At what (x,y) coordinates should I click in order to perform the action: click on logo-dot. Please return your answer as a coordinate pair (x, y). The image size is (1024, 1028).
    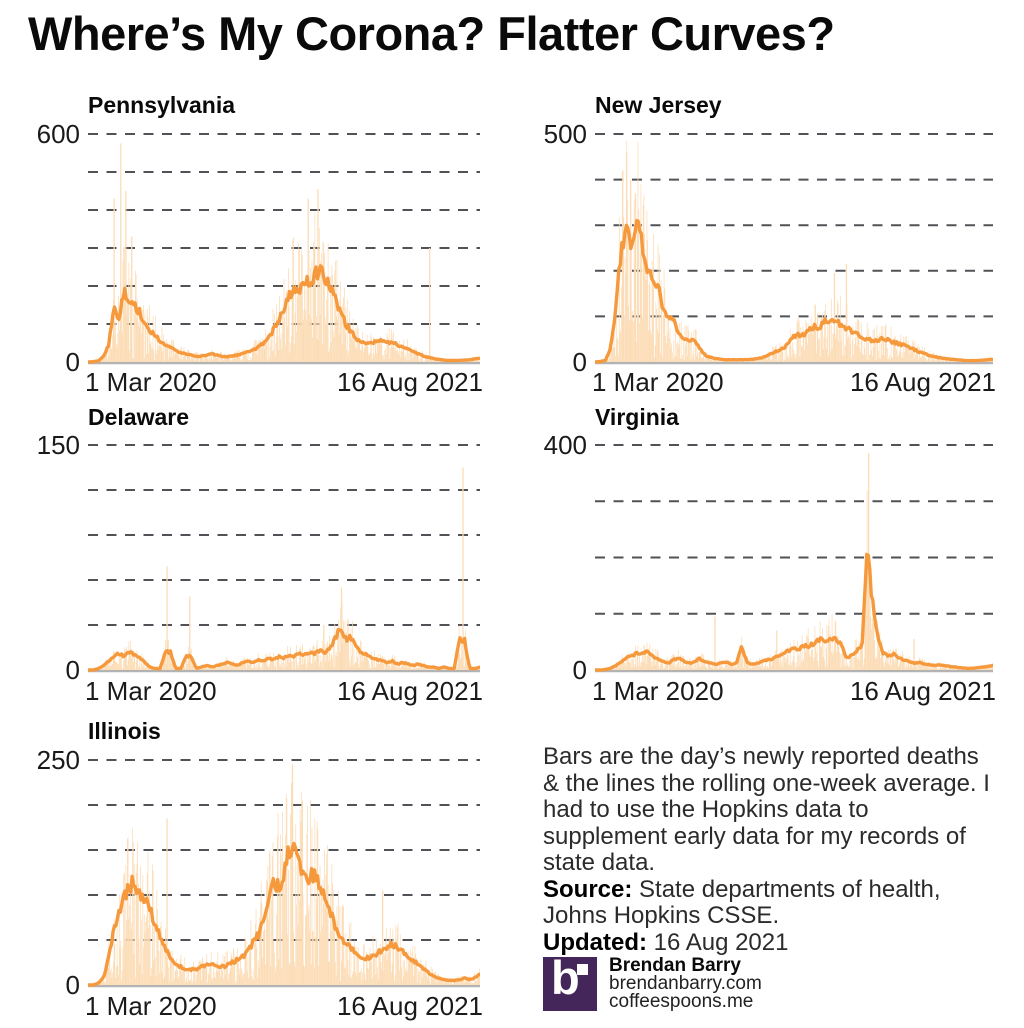
    Looking at the image, I should click on (582, 969).